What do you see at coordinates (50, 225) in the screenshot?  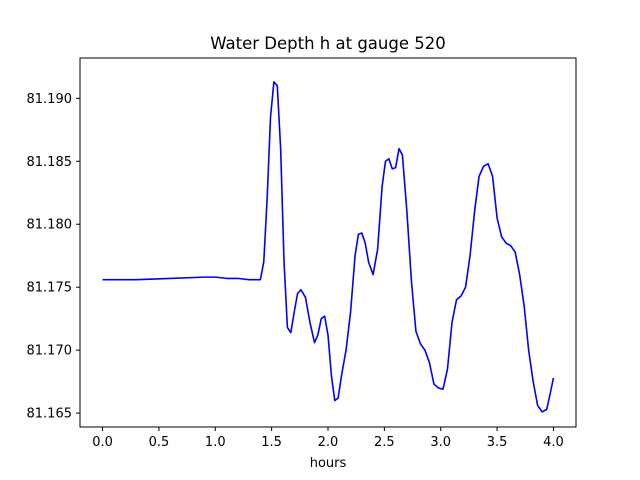 I see `y-tick-label: 81.180` at bounding box center [50, 225].